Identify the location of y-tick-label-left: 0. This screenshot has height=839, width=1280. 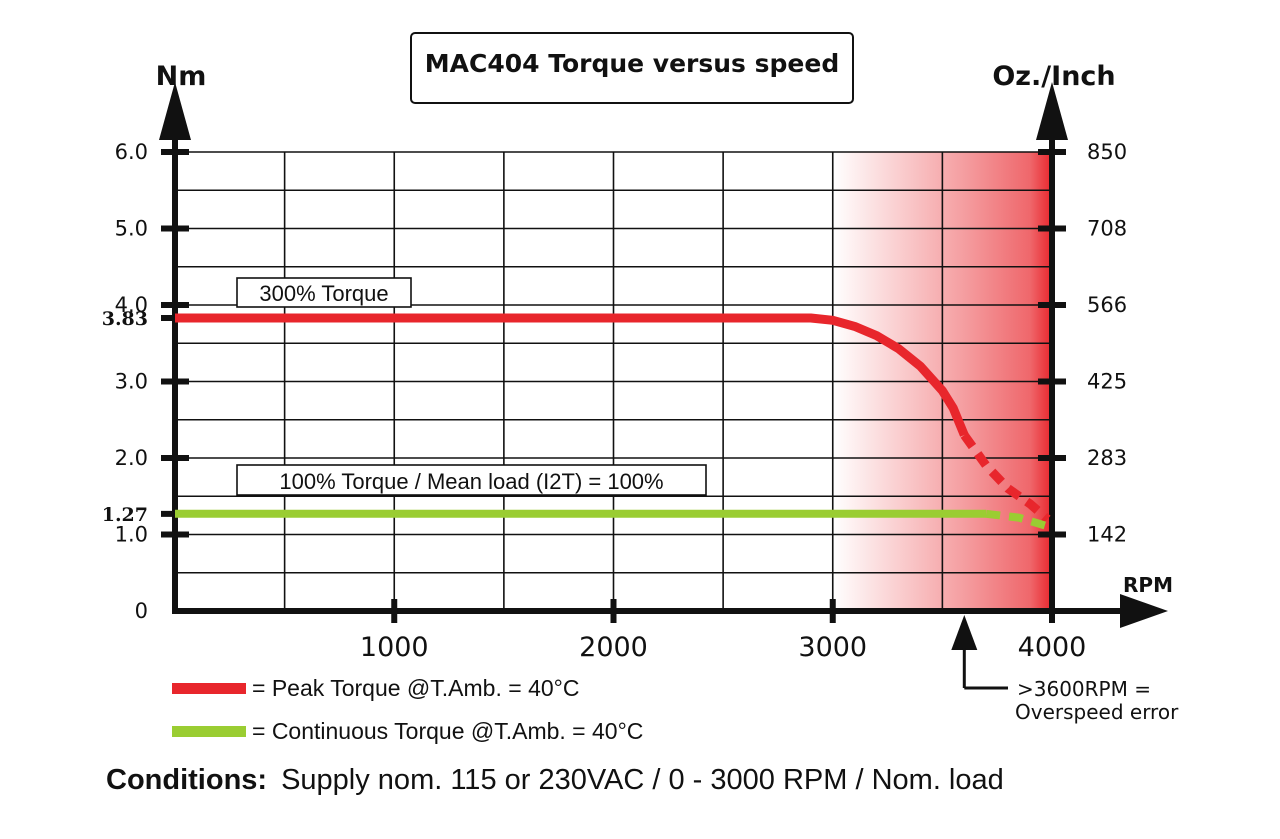
(141, 611).